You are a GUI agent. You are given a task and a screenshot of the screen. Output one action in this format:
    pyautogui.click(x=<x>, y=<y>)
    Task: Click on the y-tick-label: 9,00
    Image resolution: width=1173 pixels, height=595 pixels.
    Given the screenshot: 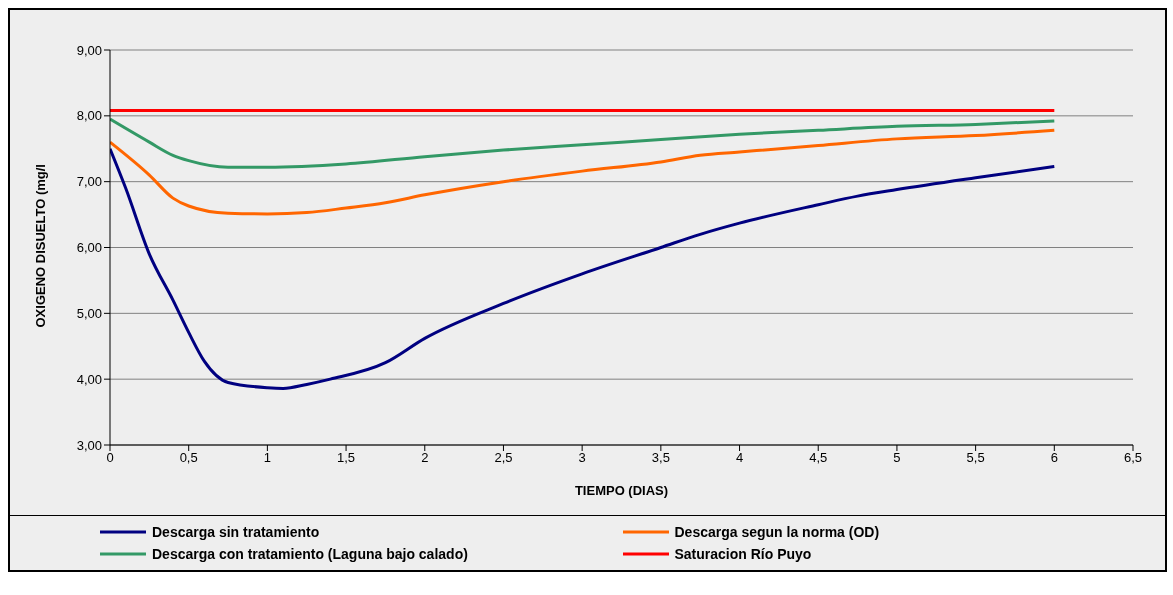 What is the action you would take?
    pyautogui.click(x=89, y=50)
    